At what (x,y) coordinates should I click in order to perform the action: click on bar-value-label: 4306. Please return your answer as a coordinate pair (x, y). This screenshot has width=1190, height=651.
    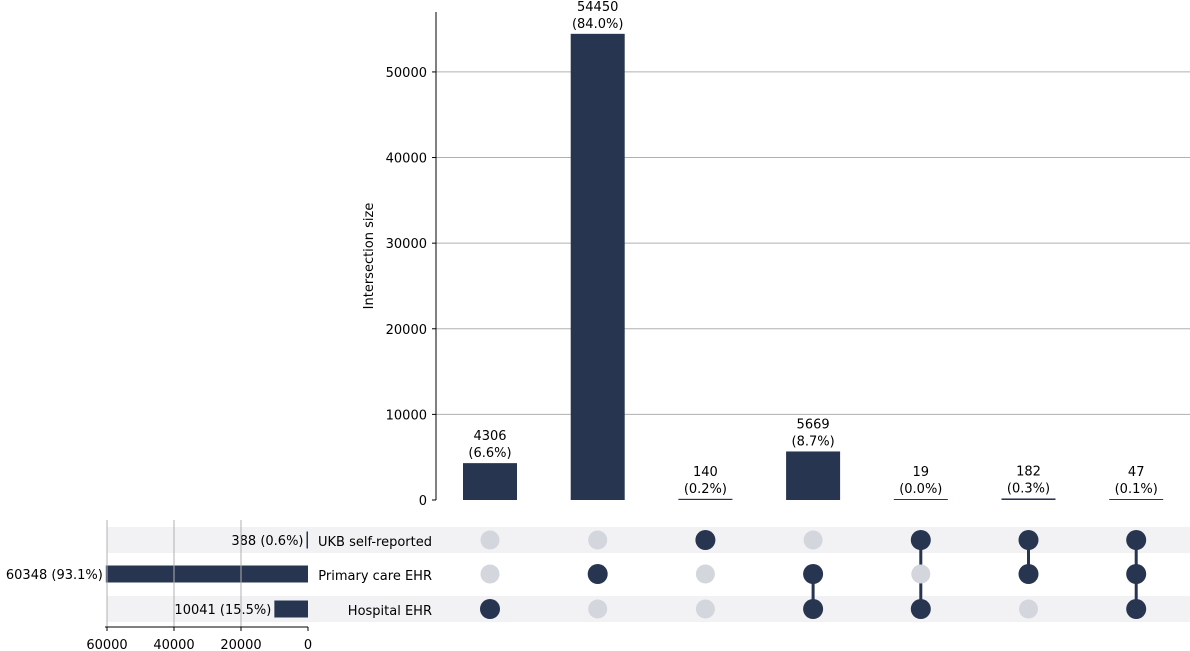
    Looking at the image, I should click on (489, 436).